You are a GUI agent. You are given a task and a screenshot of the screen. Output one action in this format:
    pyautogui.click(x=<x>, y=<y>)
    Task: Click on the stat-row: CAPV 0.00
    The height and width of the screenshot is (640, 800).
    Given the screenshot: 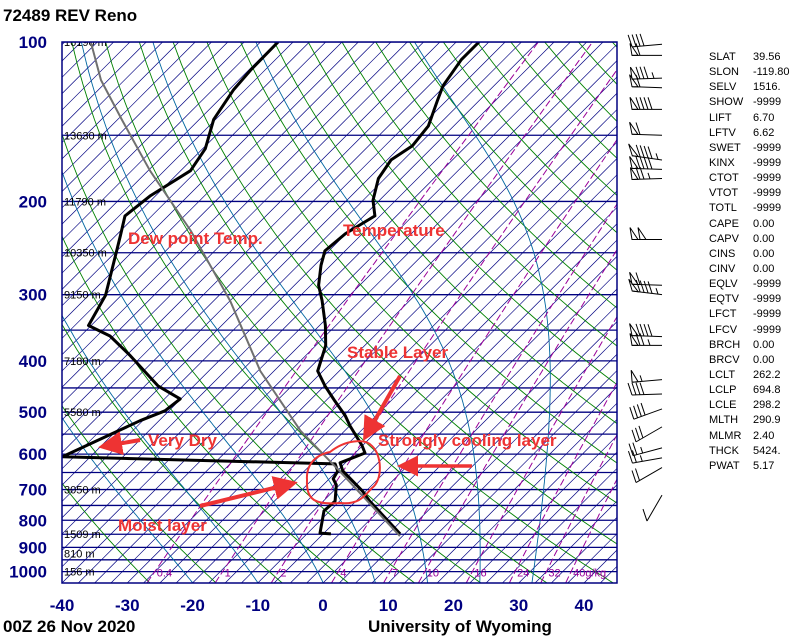 What is the action you would take?
    pyautogui.click(x=749, y=239)
    